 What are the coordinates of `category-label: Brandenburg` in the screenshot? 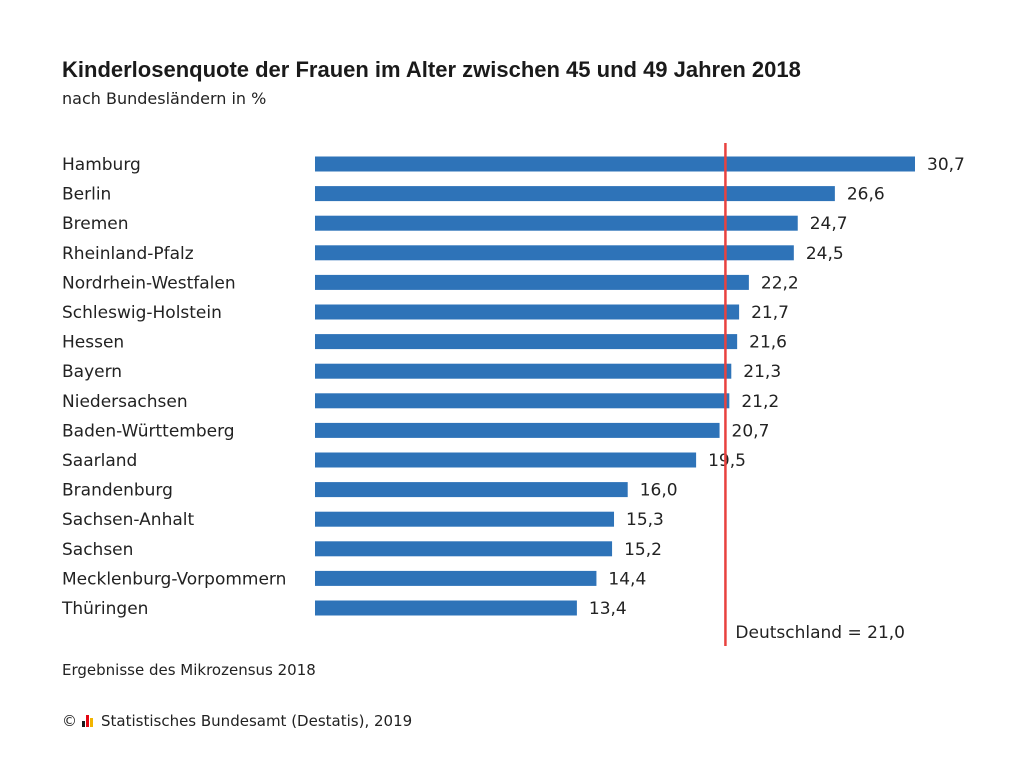 It's located at (117, 491).